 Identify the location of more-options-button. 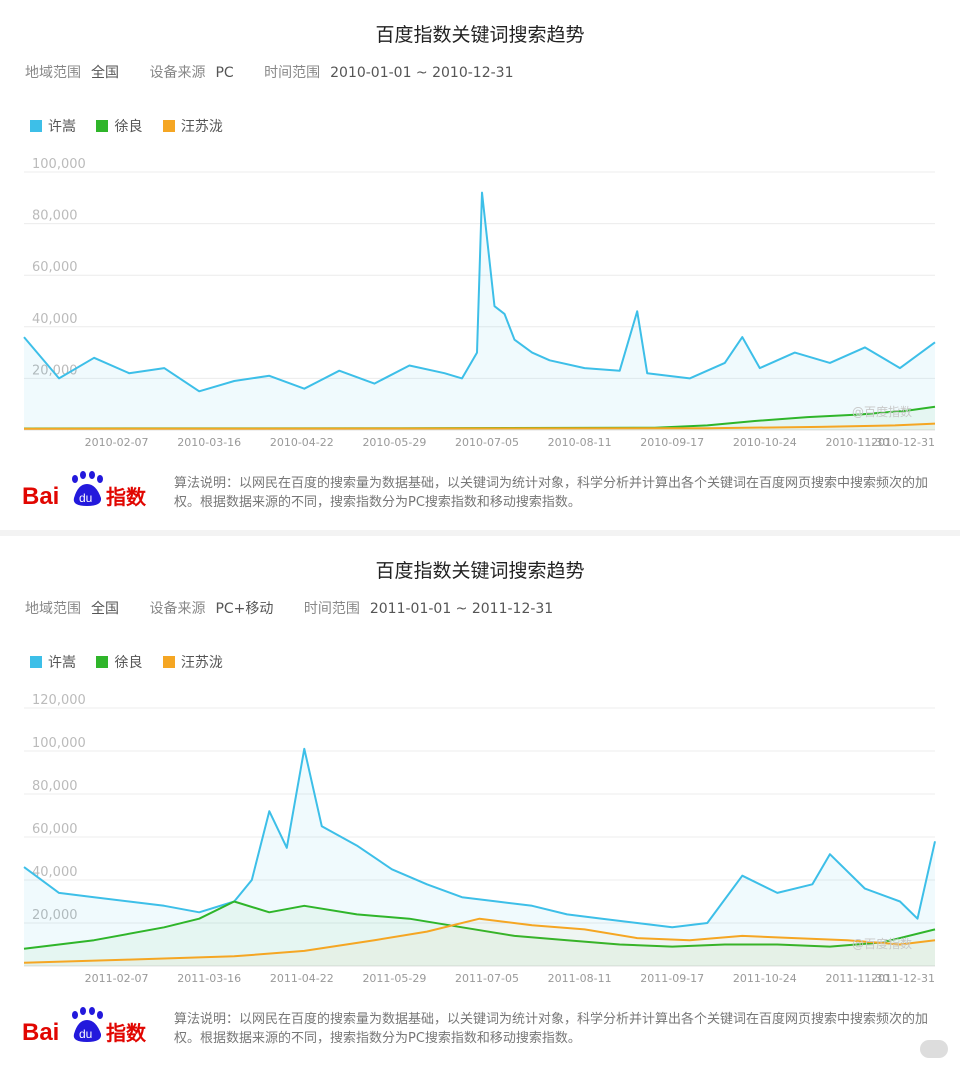
(934, 1049).